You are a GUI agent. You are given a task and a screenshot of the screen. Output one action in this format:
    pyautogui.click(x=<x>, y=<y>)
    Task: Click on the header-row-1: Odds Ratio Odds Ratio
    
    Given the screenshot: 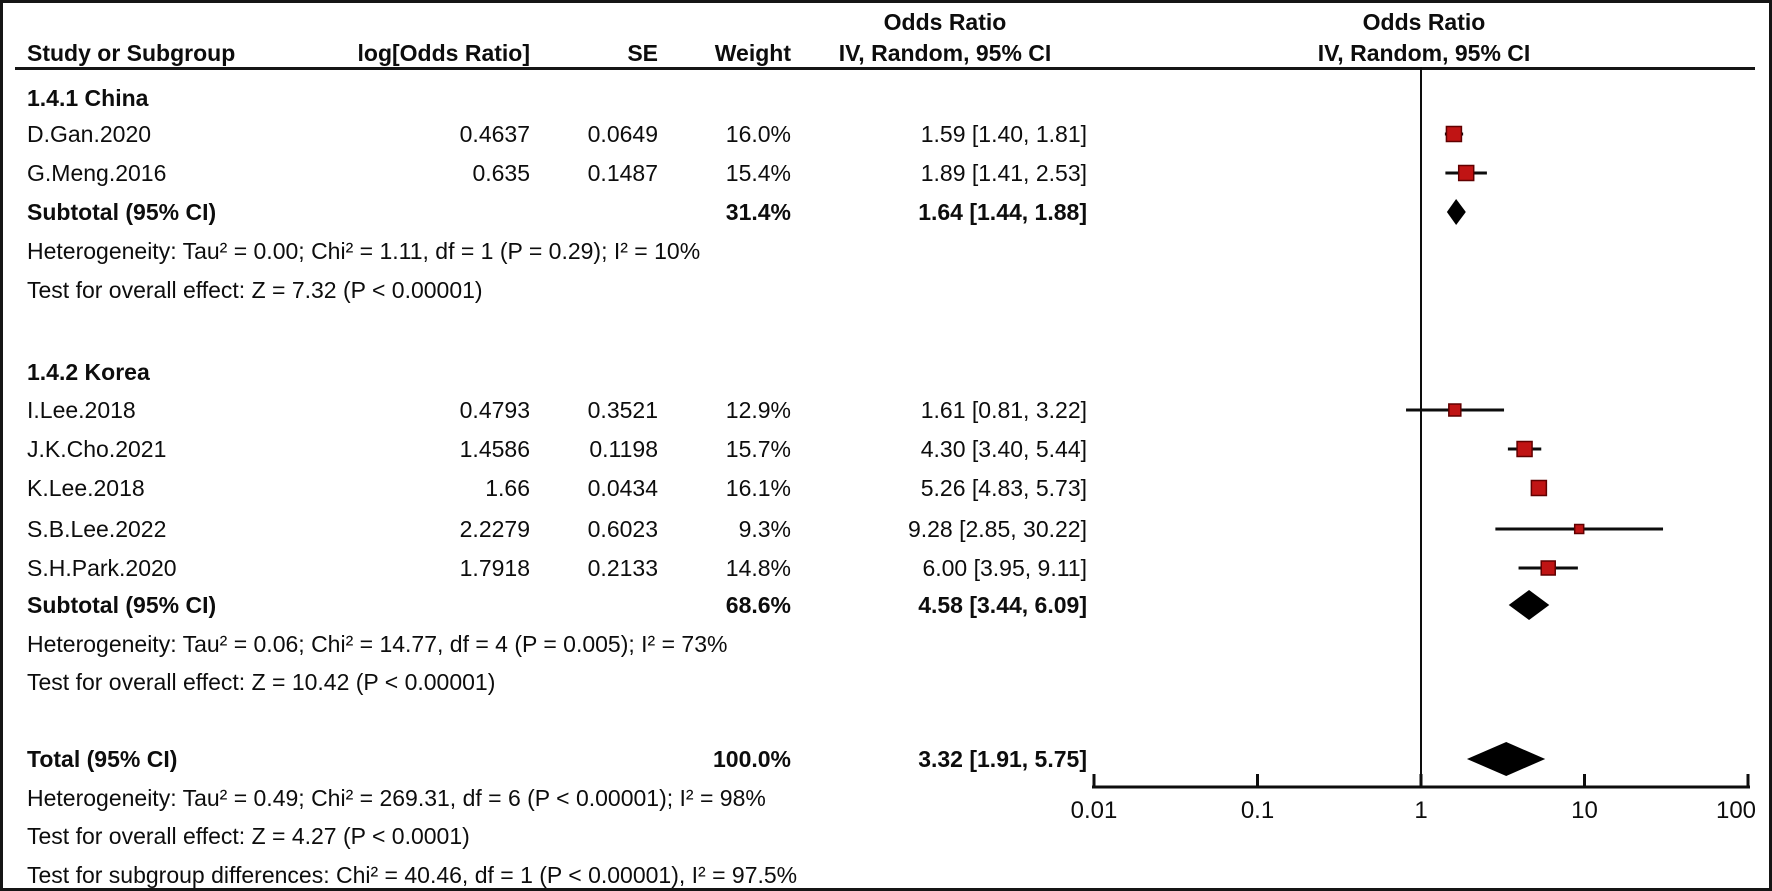 What is the action you would take?
    pyautogui.click(x=886, y=22)
    